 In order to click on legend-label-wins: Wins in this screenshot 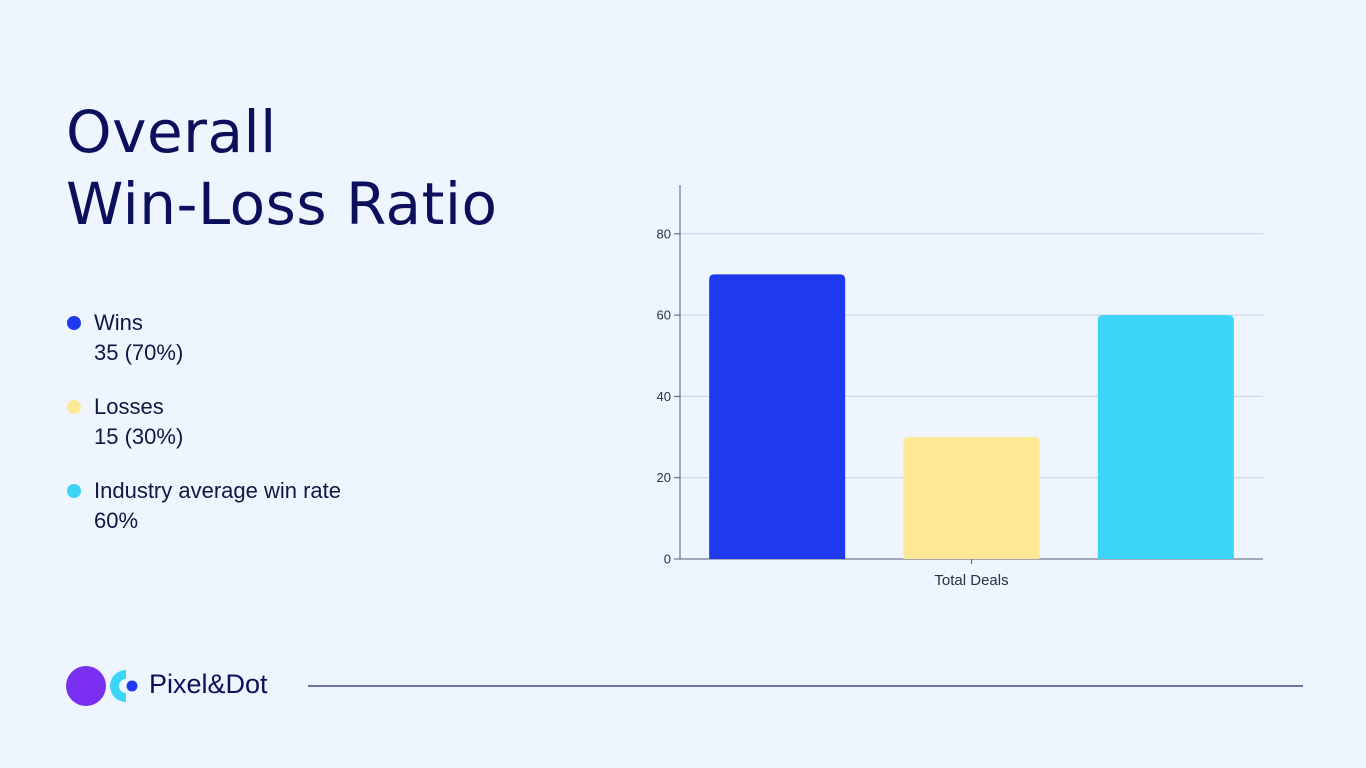, I will do `click(118, 322)`.